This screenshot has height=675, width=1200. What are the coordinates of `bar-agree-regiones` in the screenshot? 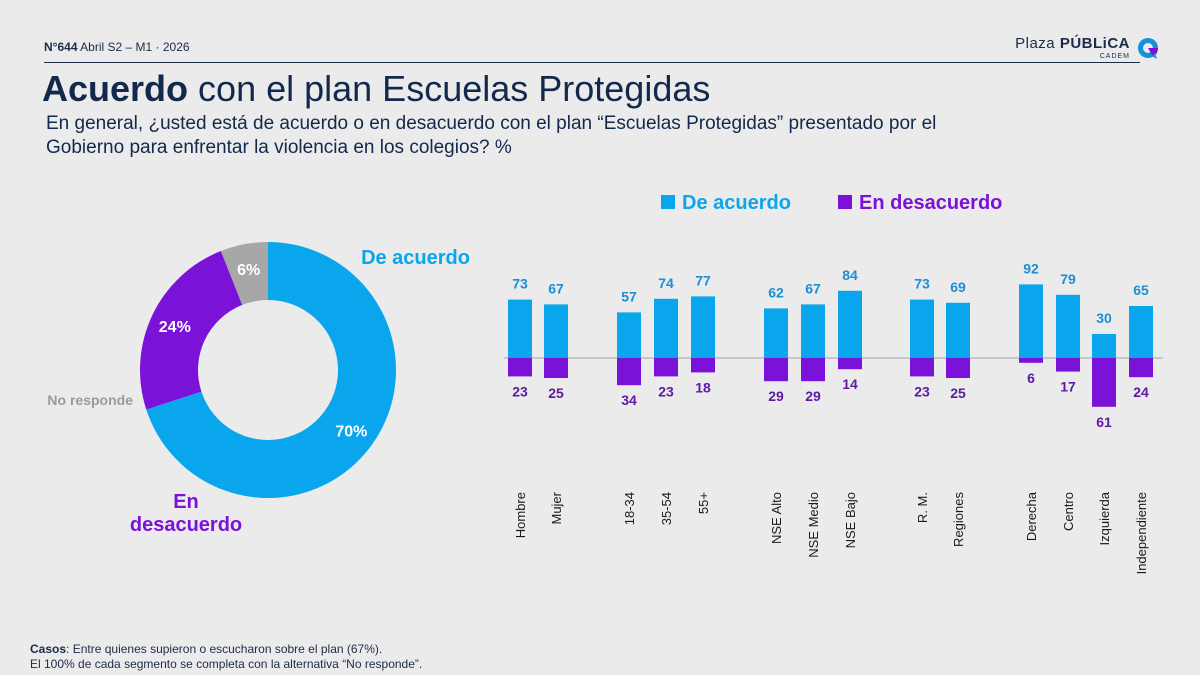 It's located at (958, 330).